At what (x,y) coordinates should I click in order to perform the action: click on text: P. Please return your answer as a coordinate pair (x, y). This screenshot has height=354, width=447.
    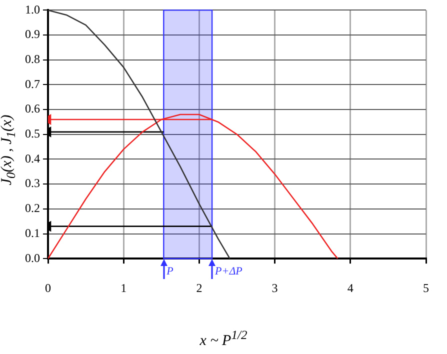
    Looking at the image, I should click on (170, 271).